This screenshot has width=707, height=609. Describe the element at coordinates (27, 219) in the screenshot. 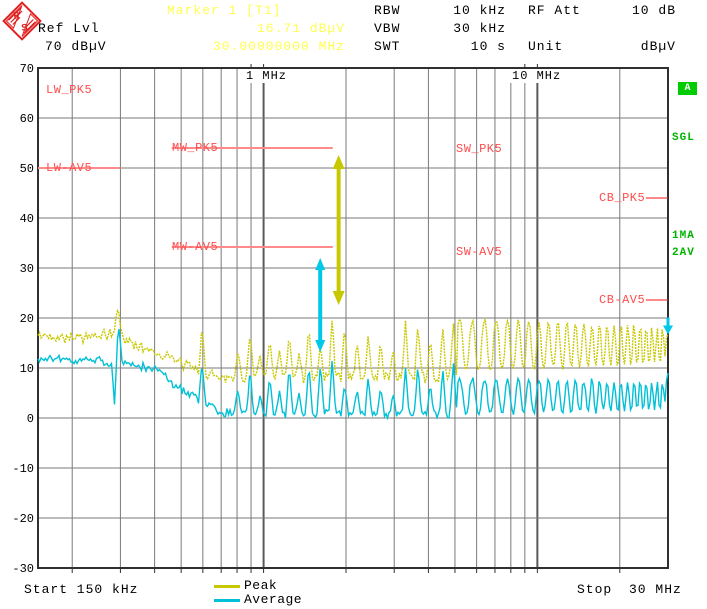

I see `y-axis-label: 40` at that location.